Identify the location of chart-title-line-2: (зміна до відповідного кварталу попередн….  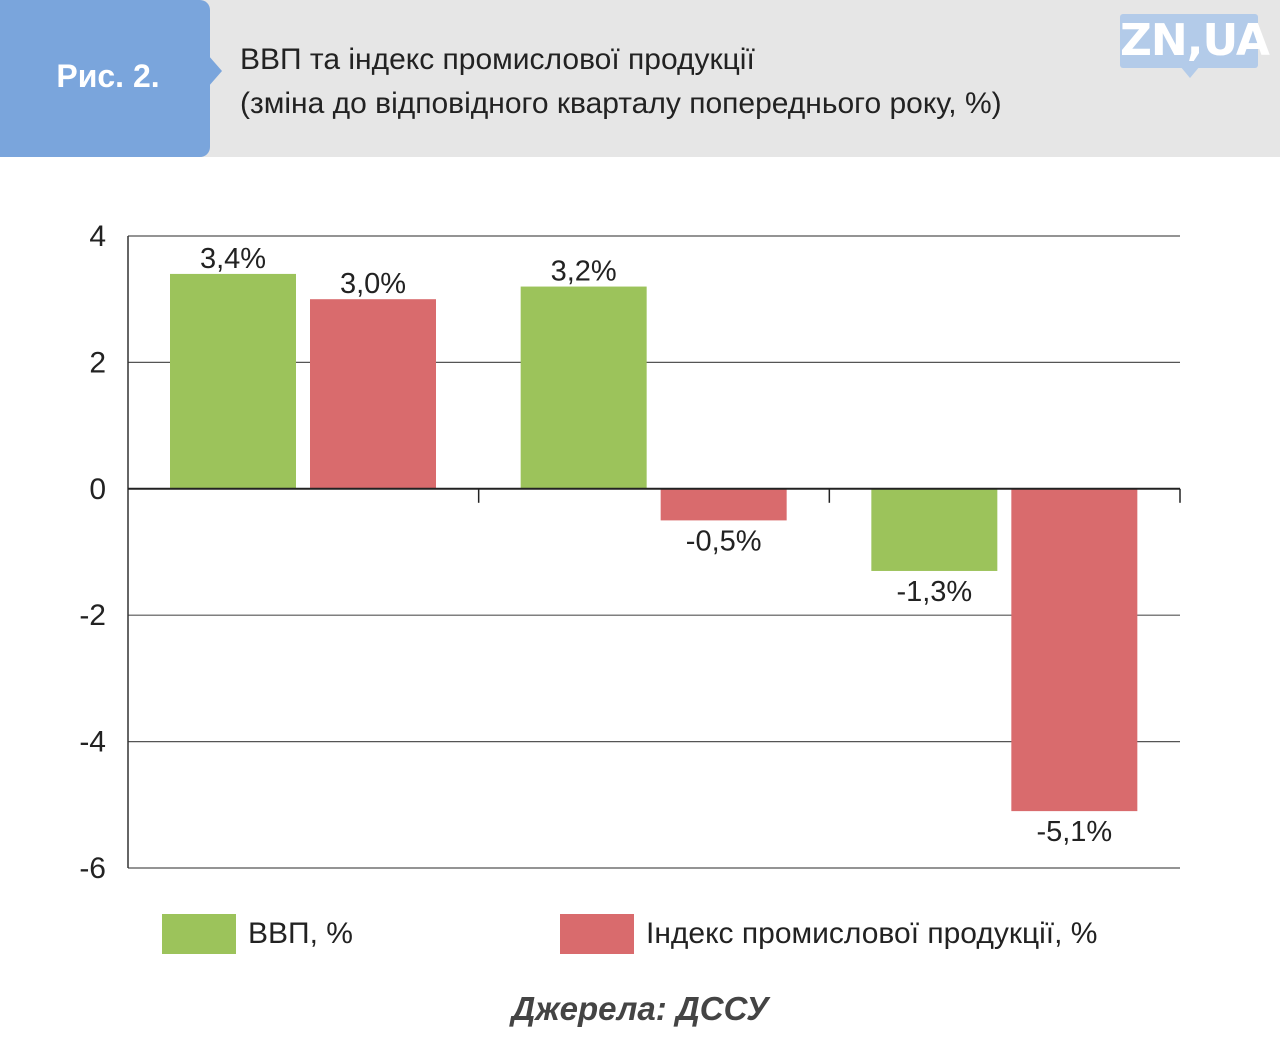
(621, 103).